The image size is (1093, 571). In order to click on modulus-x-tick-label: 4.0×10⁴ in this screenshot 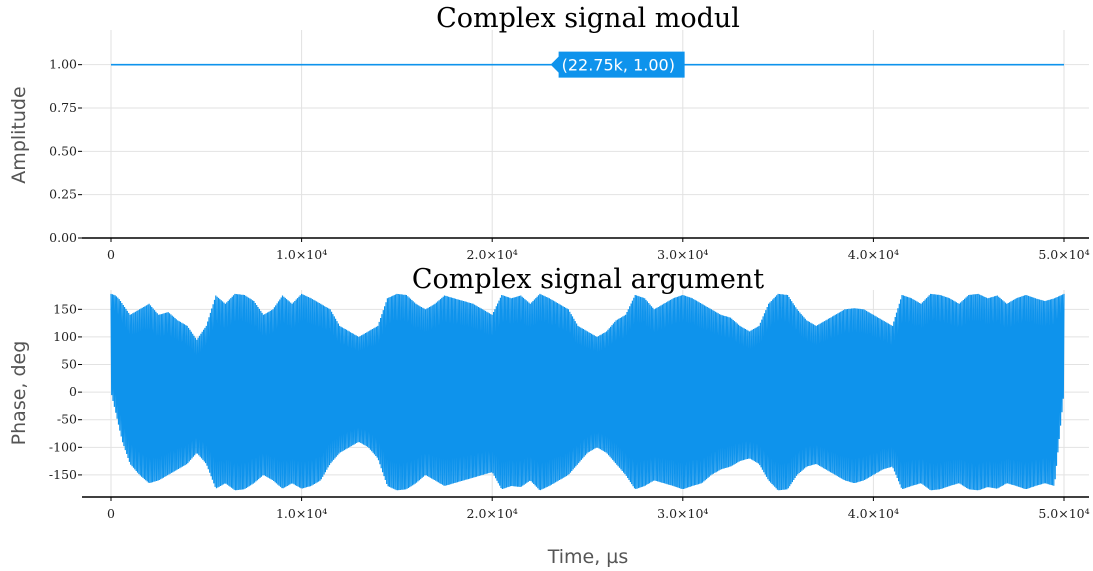, I will do `click(873, 254)`.